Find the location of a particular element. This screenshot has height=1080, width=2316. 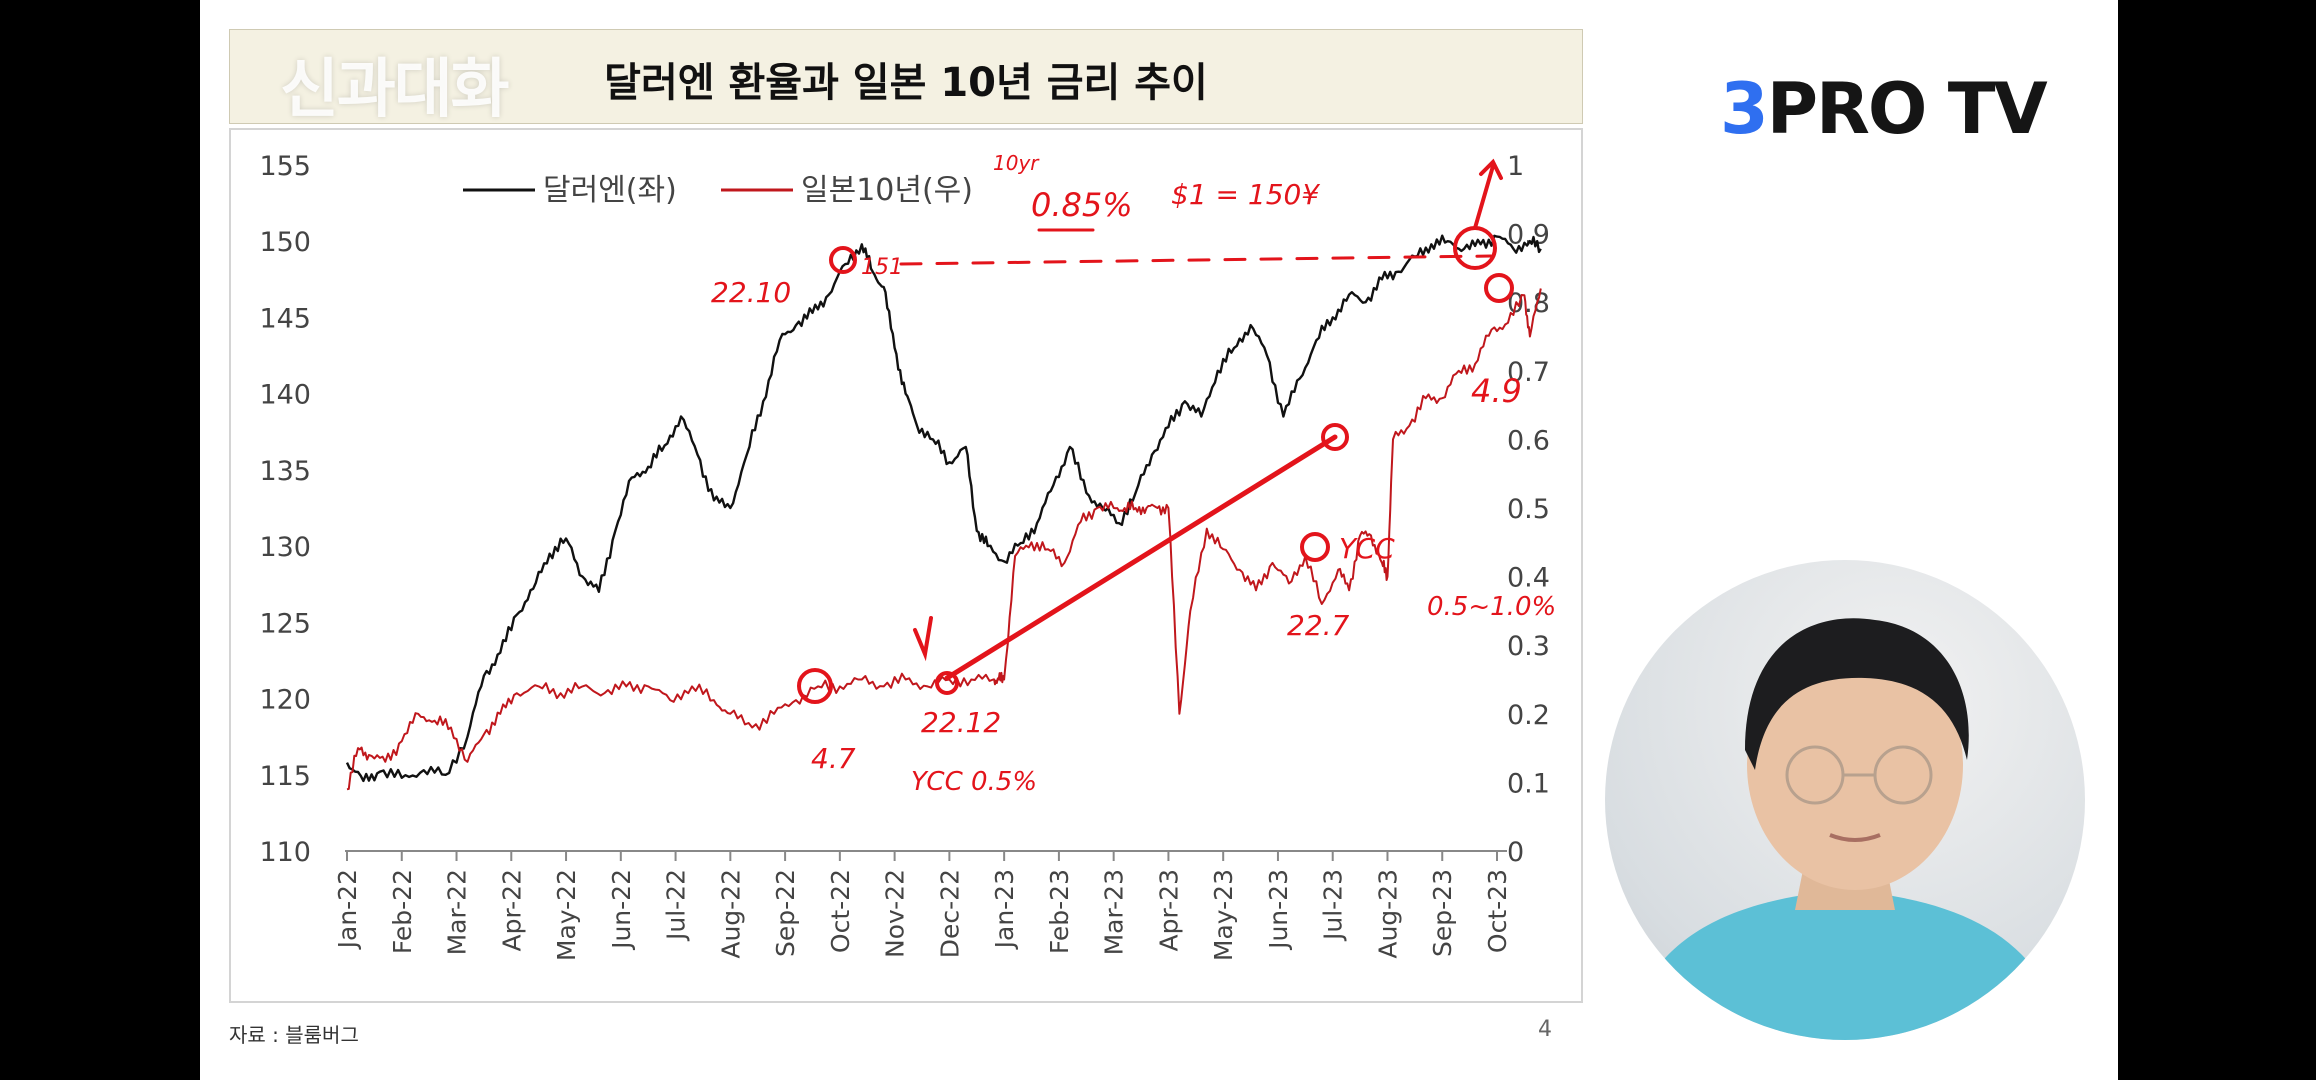

x-tick-label: Mar-22 is located at coordinates (457, 912).